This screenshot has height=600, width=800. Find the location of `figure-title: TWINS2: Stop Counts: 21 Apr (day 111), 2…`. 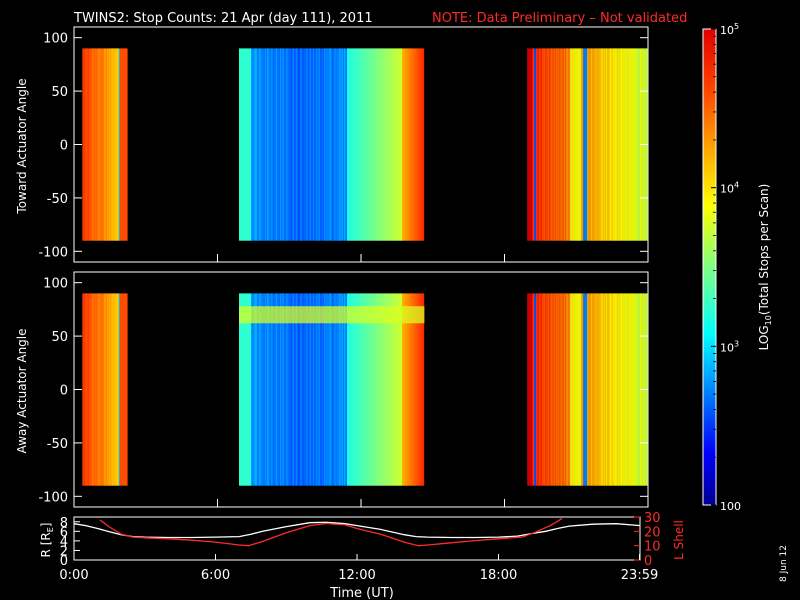

figure-title: TWINS2: Stop Counts: 21 Apr (day 111), 2… is located at coordinates (223, 18).